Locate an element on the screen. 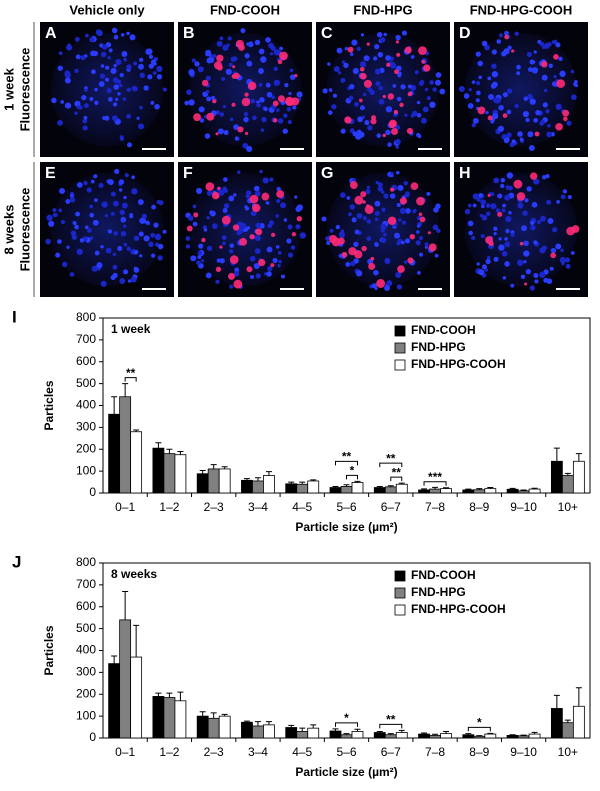 This screenshot has width=600, height=791. y-tick-label: 800 is located at coordinates (86, 317).